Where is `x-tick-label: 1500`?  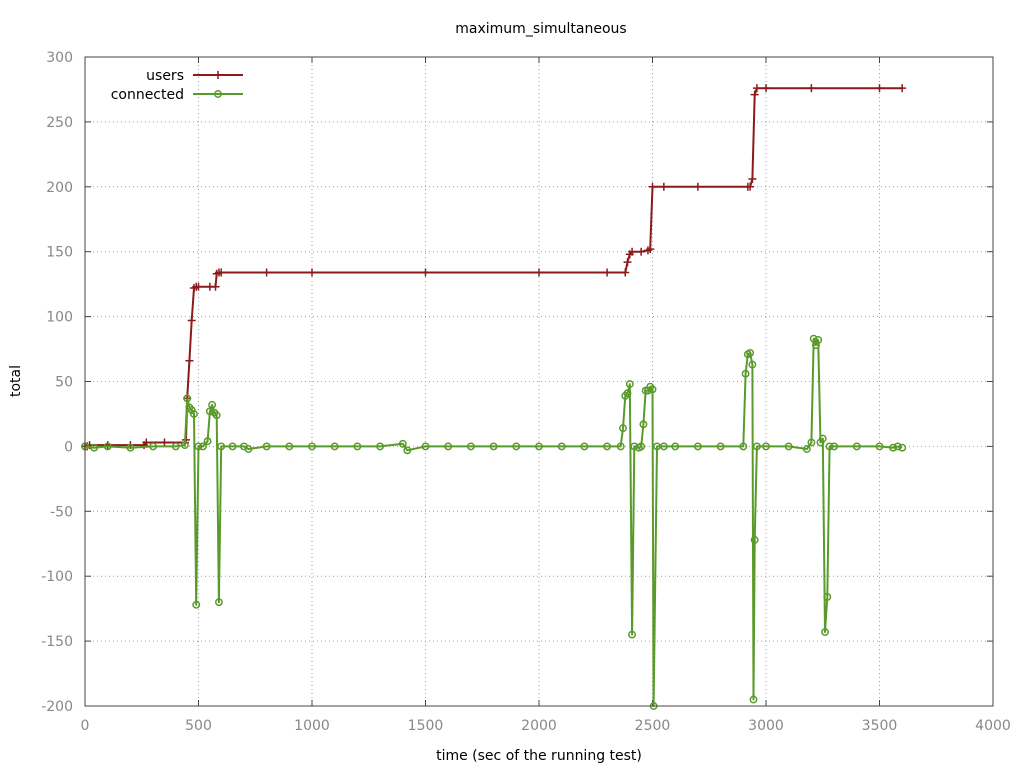
x-tick-label: 1500 is located at coordinates (426, 726).